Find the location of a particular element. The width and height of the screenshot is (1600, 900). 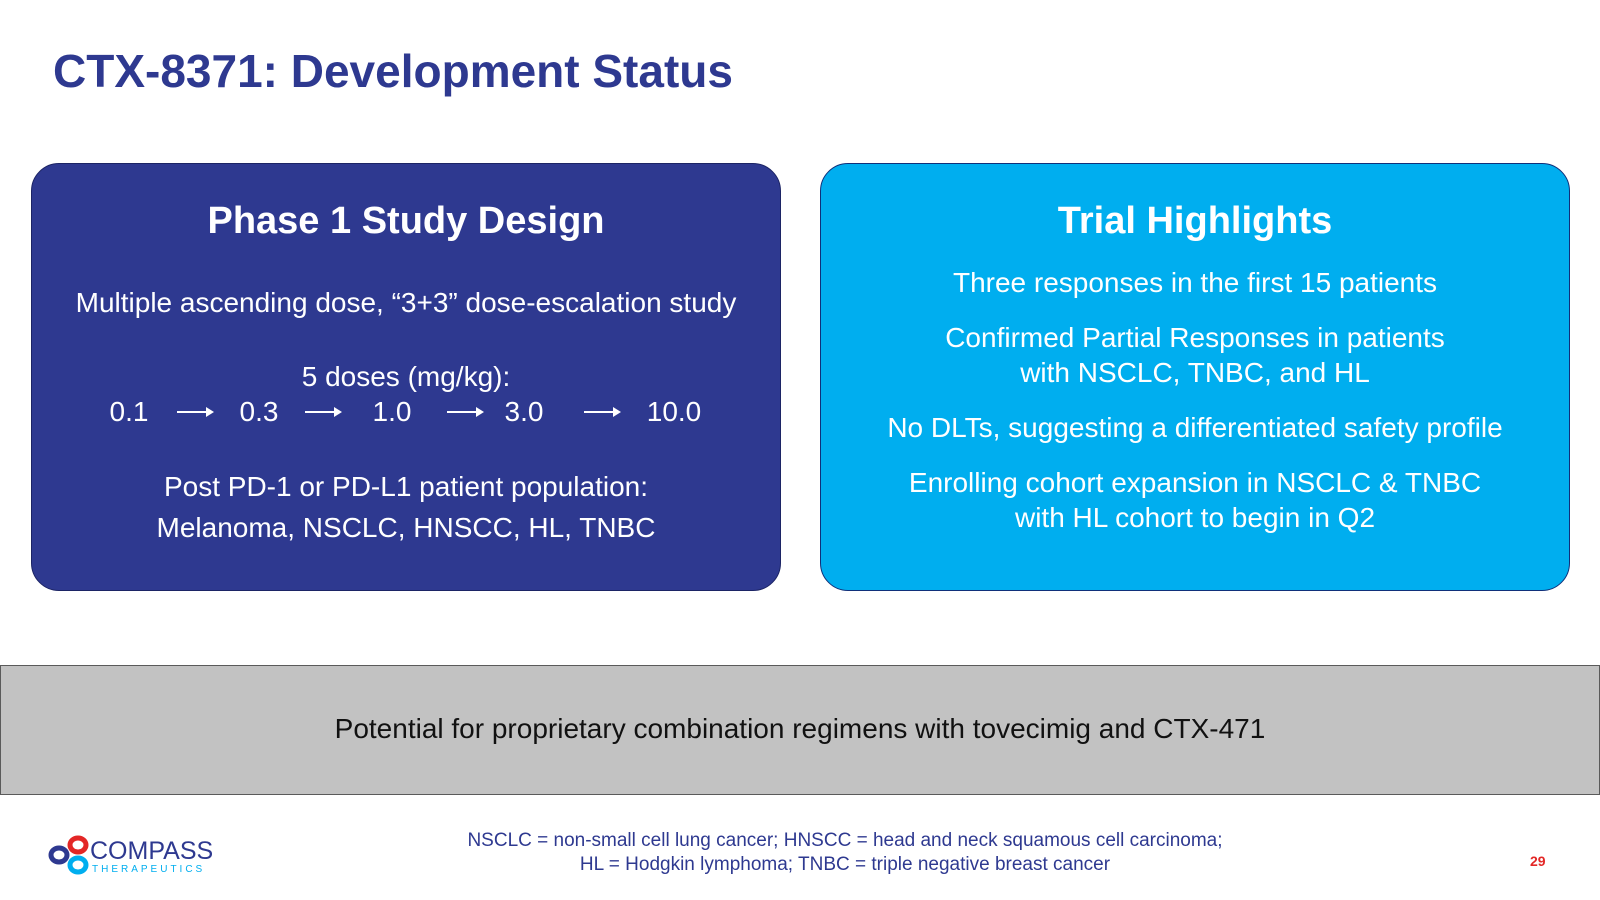

dose-value: 3.0 is located at coordinates (524, 411).